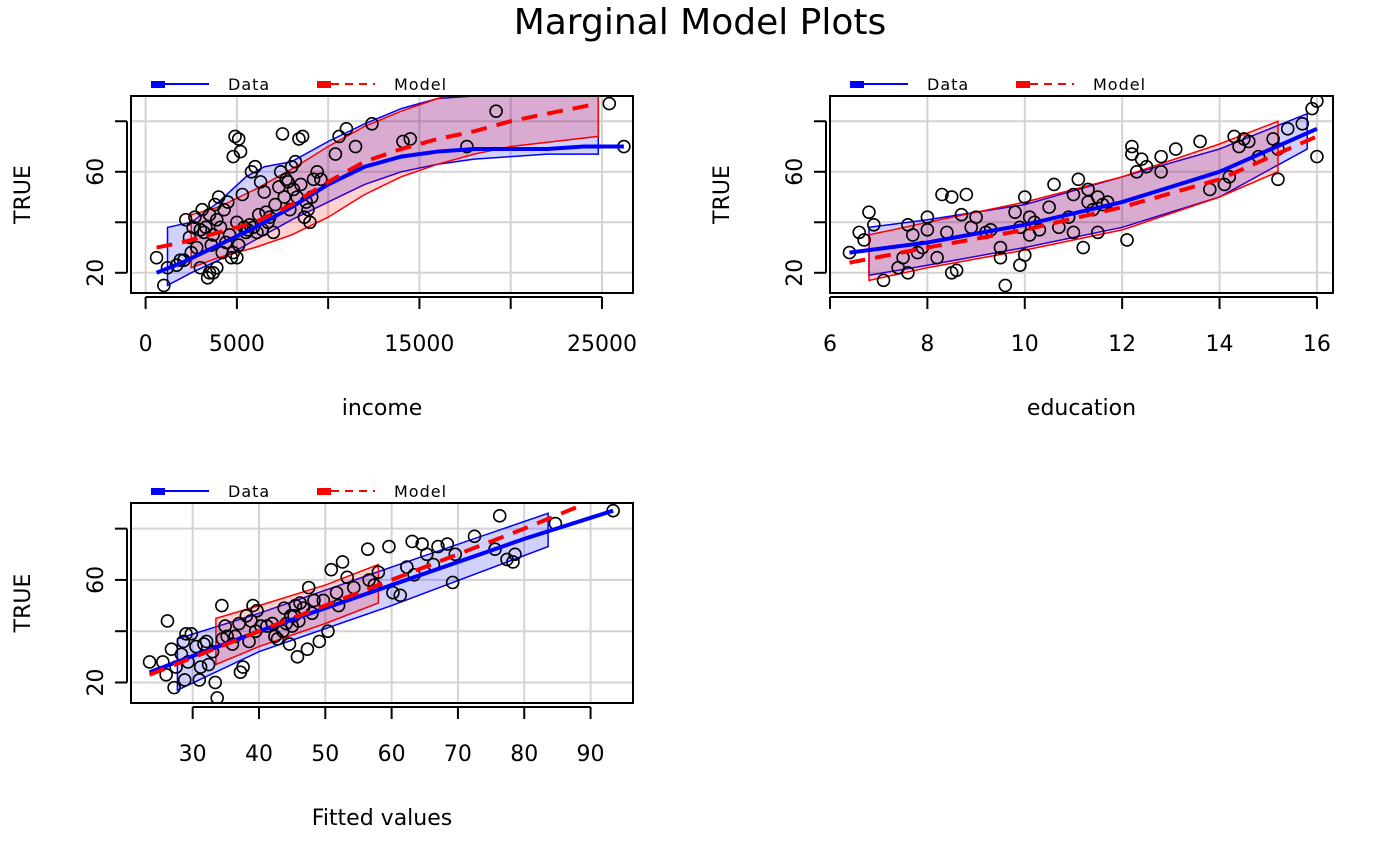 The width and height of the screenshot is (1400, 866). I want to click on x-tick-label: 6, so click(830, 344).